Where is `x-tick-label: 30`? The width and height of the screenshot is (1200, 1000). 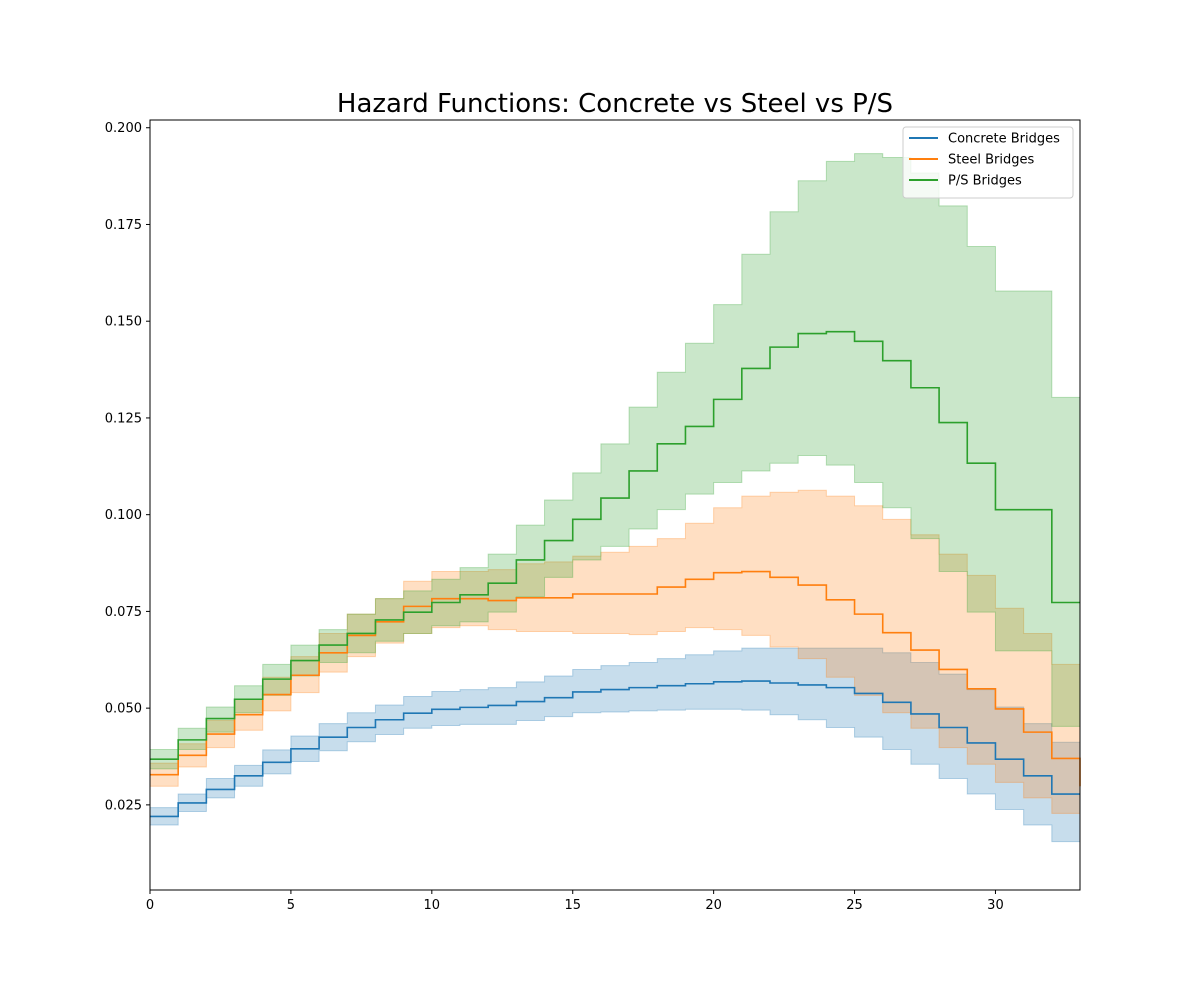
x-tick-label: 30 is located at coordinates (995, 905).